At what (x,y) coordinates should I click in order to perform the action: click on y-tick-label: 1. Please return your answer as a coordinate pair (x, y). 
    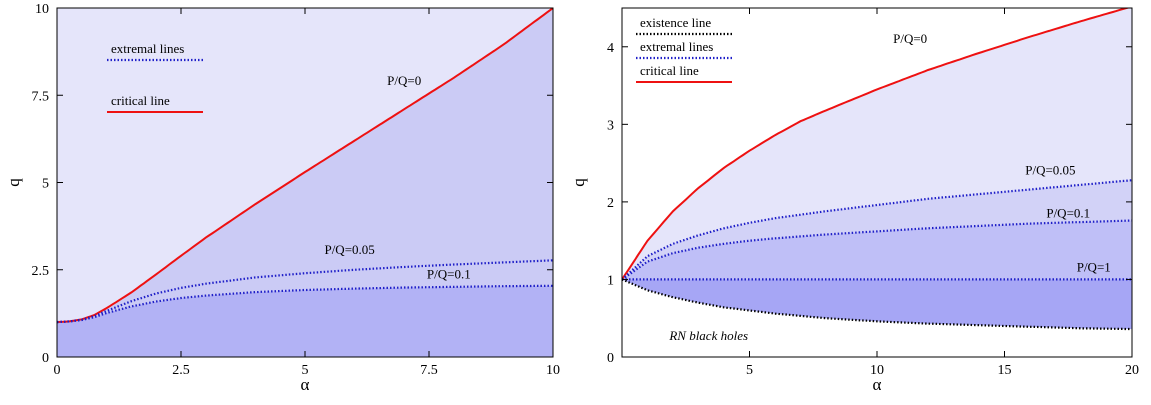
    Looking at the image, I should click on (610, 280).